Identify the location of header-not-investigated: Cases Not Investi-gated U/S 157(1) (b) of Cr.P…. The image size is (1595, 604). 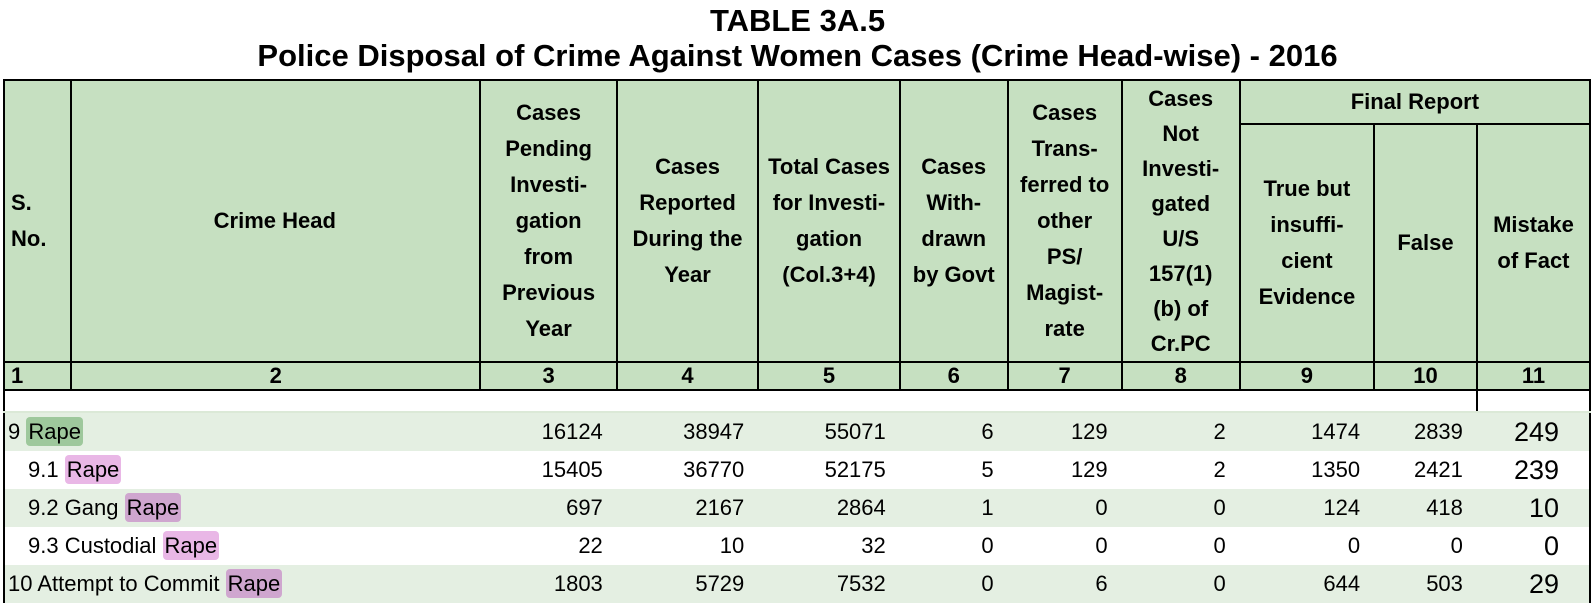
(1180, 221).